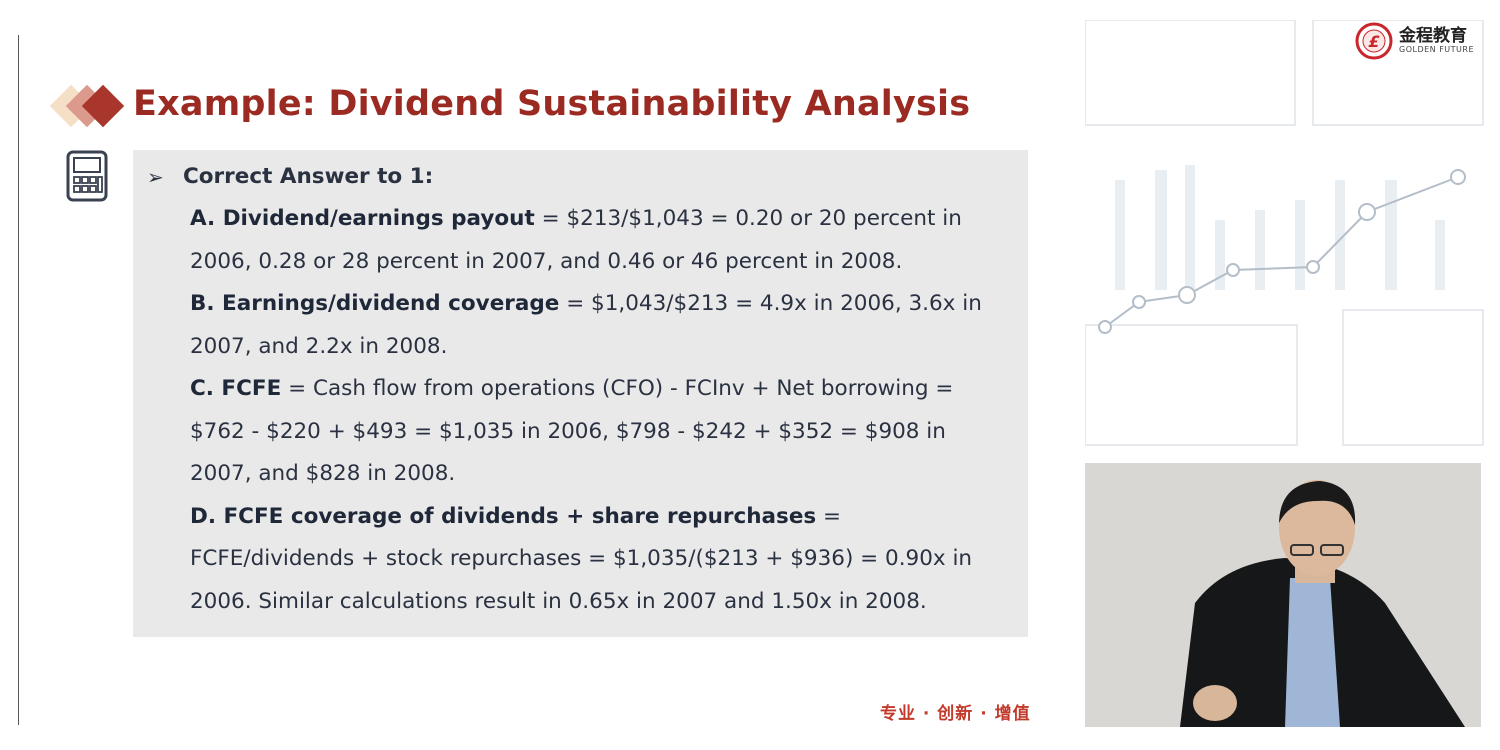 This screenshot has height=750, width=1500. I want to click on item-b-line2: 2007, and 2.2x in 2008., so click(319, 346).